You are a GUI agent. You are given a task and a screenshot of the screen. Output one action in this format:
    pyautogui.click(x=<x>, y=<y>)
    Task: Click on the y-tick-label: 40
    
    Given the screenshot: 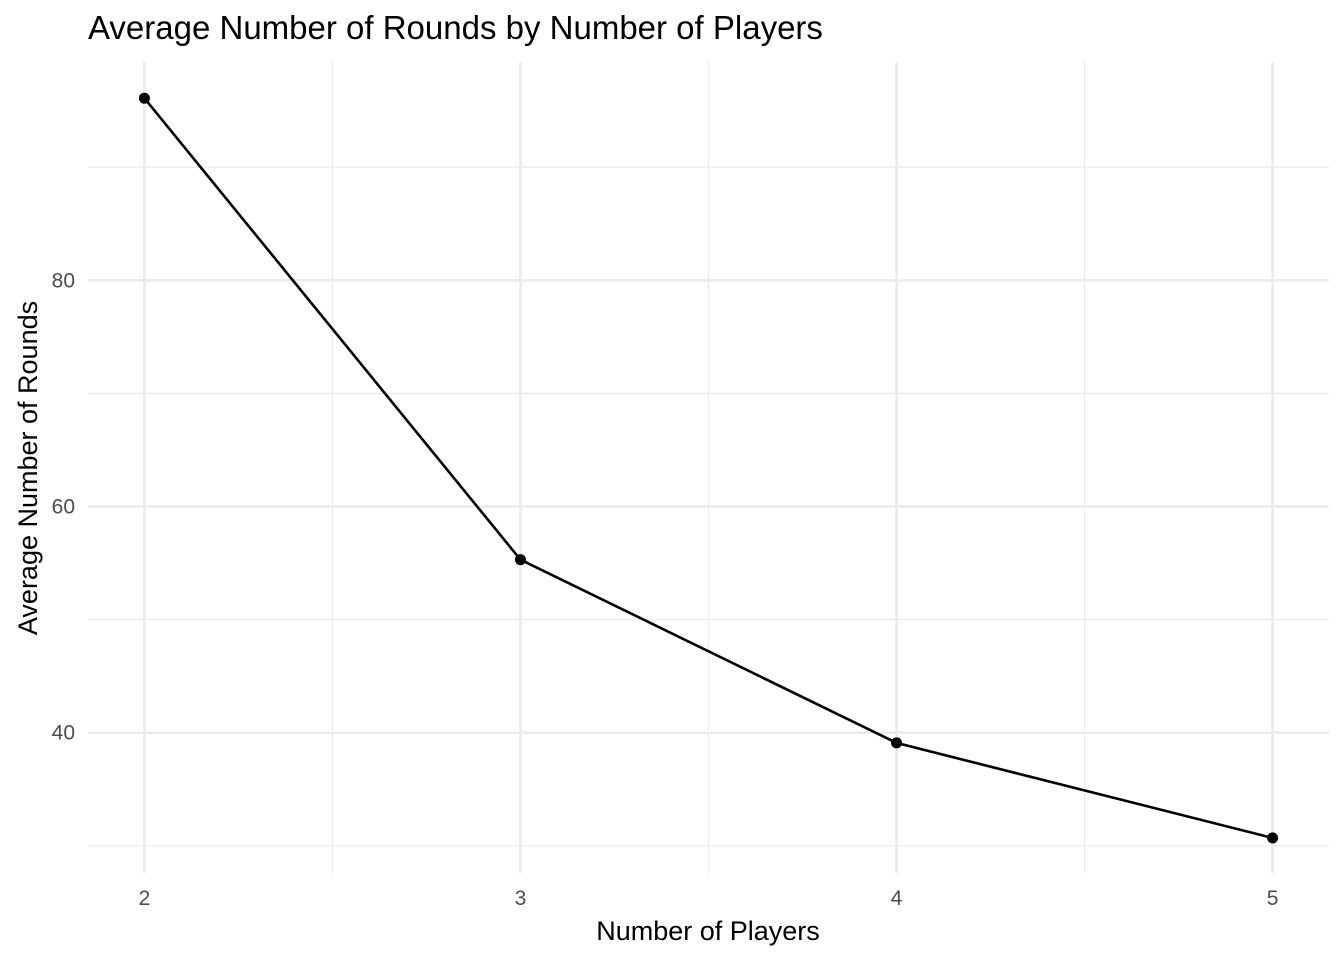 What is the action you would take?
    pyautogui.click(x=63, y=733)
    